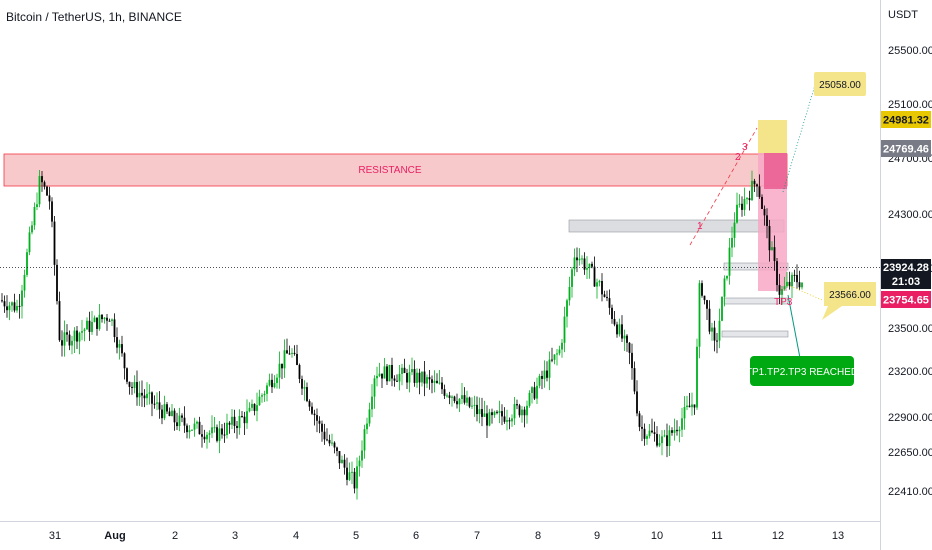 Image resolution: width=932 pixels, height=550 pixels. I want to click on resistance-rect, so click(395, 170).